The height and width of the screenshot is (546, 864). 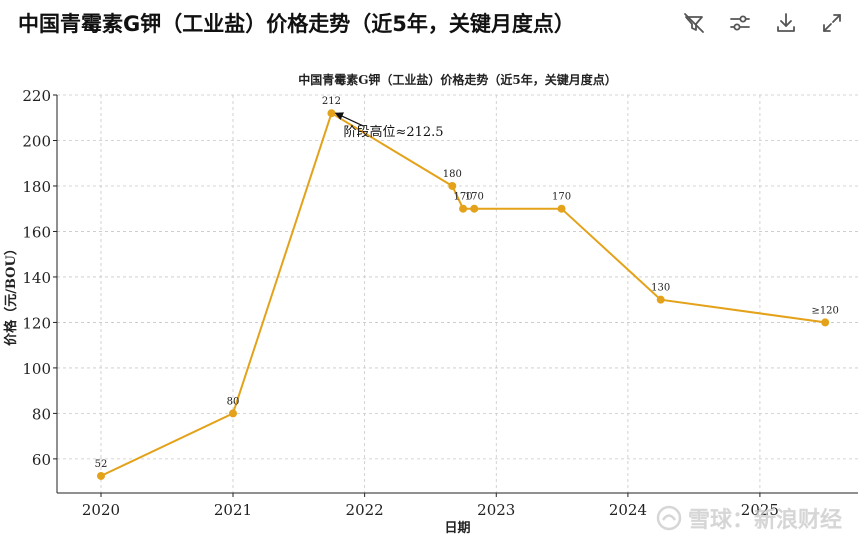 I want to click on watermark-text: 雪球：新浪财经, so click(x=764, y=520).